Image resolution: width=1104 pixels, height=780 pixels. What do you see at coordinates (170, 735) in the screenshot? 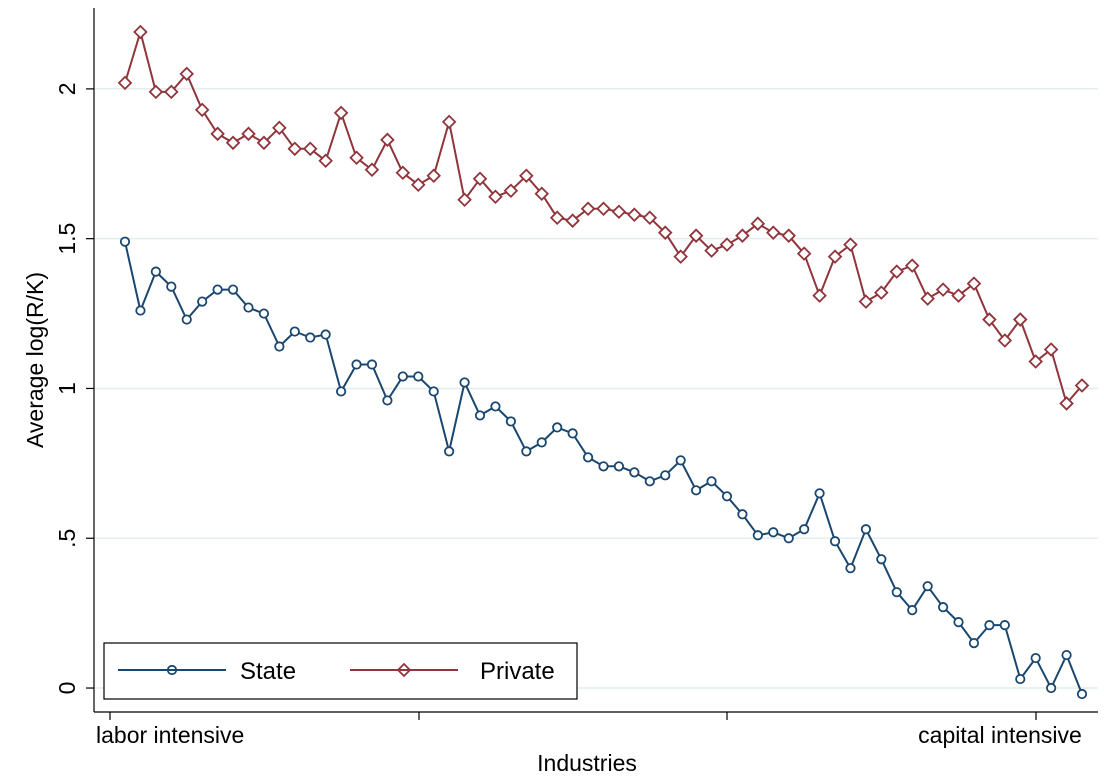
I see `x-tick-label: labor intensive` at bounding box center [170, 735].